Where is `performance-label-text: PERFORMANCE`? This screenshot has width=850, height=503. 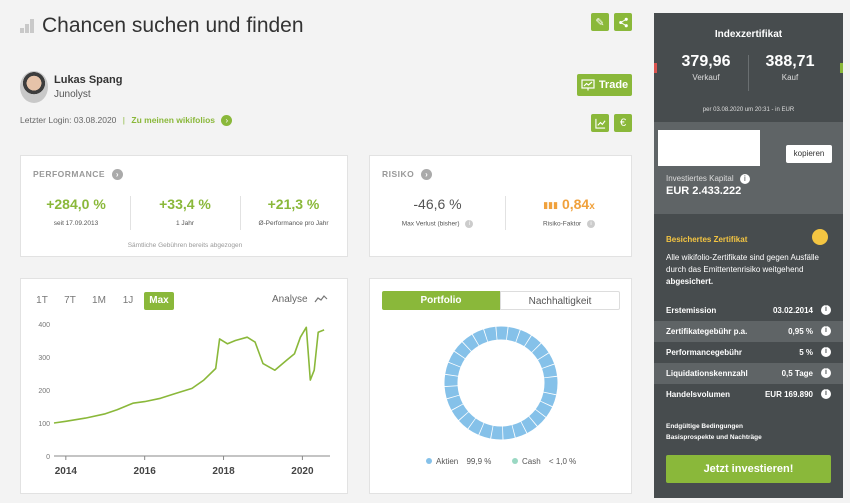 performance-label-text: PERFORMANCE is located at coordinates (69, 174).